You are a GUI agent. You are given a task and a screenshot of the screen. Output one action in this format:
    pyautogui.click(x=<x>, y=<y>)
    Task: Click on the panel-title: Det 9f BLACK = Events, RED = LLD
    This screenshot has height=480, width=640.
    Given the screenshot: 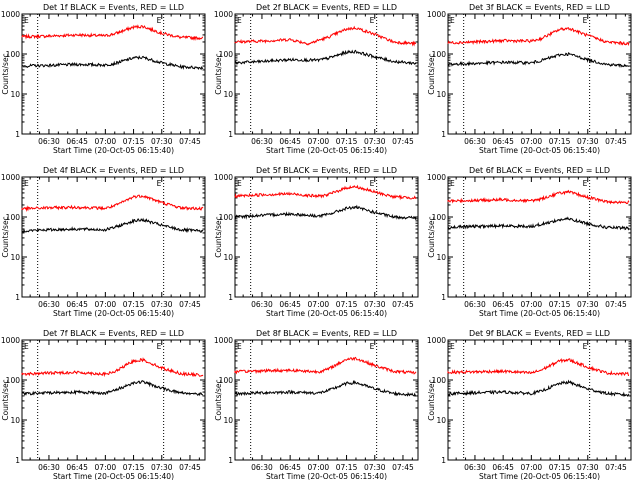 What is the action you would take?
    pyautogui.click(x=539, y=333)
    